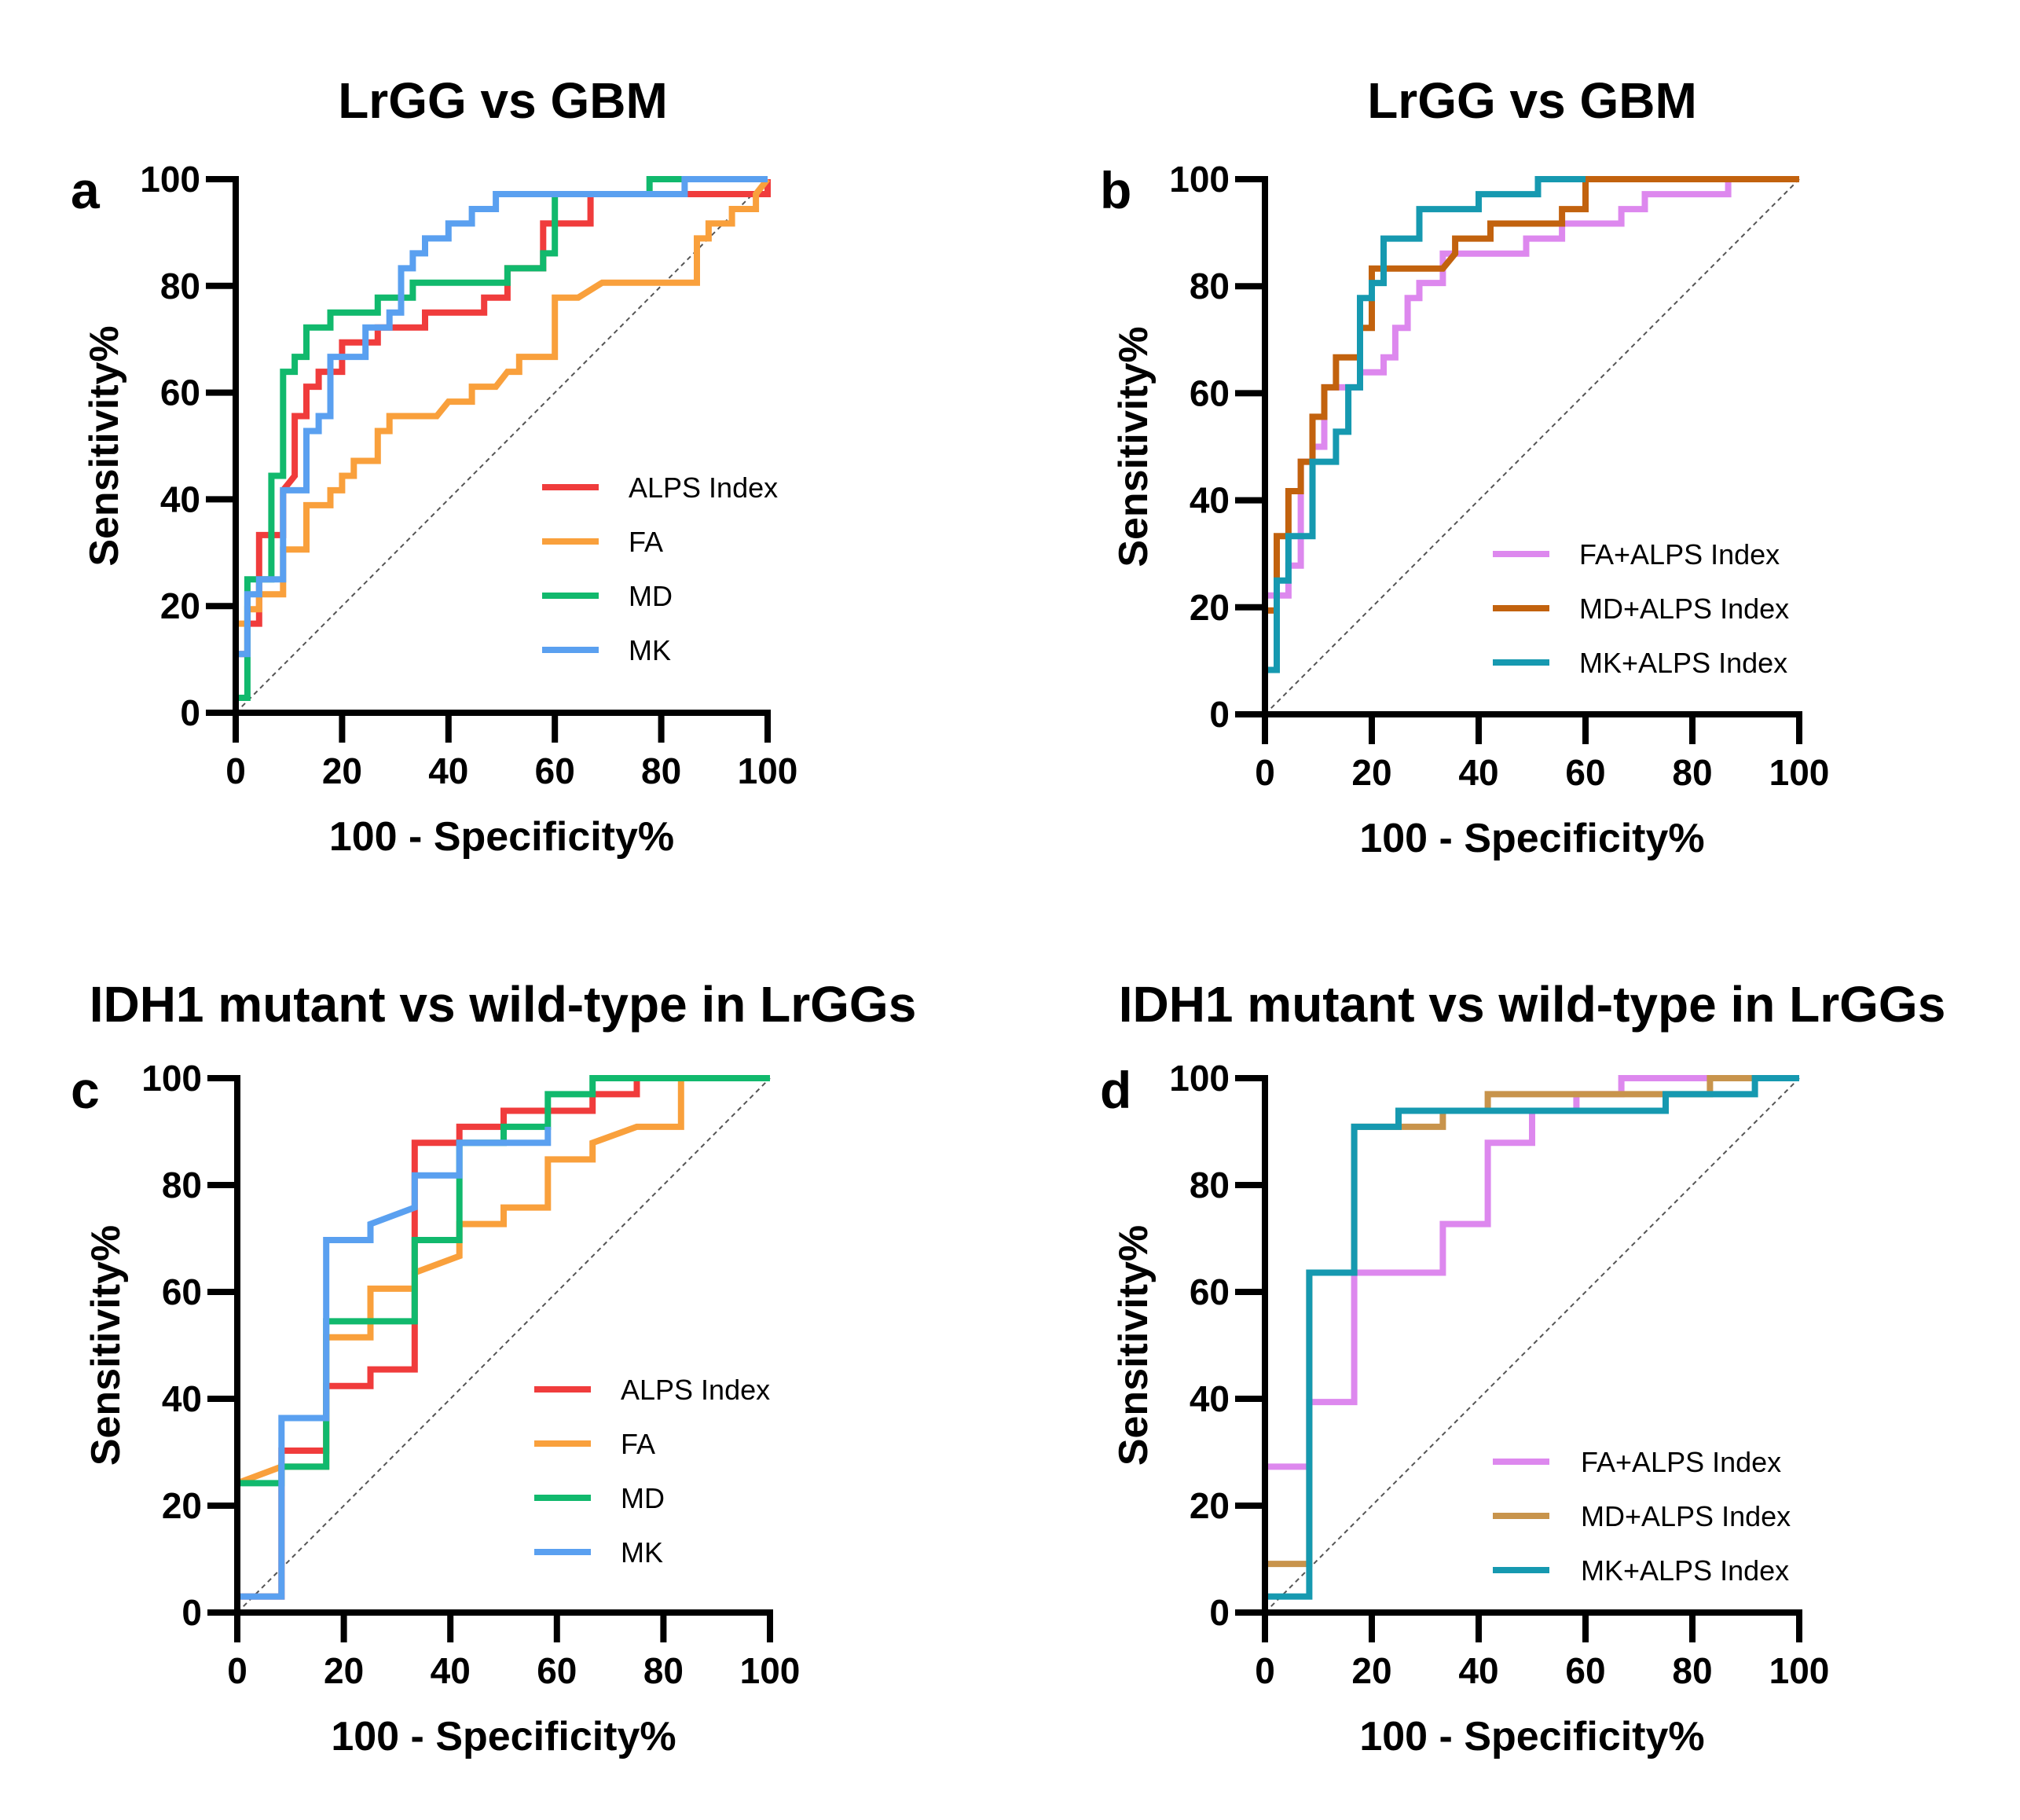 This screenshot has height=1820, width=2020. I want to click on panel-letter: c, so click(85, 1090).